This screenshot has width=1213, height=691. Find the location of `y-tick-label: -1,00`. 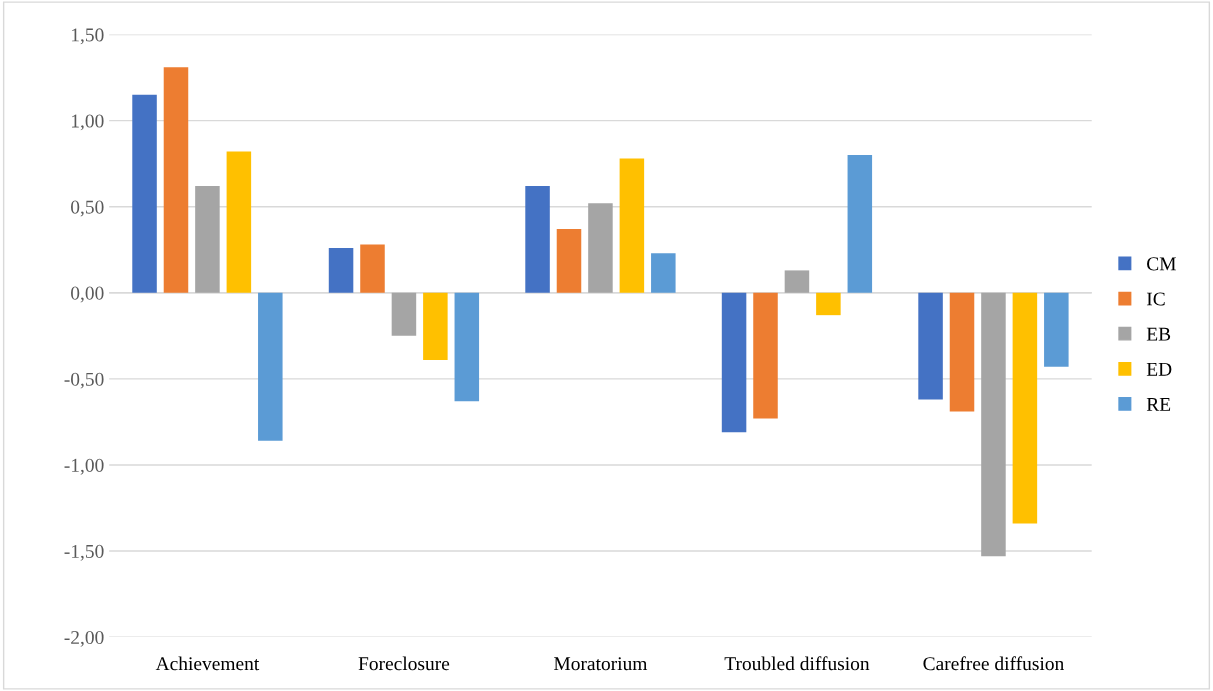

y-tick-label: -1,00 is located at coordinates (84, 466).